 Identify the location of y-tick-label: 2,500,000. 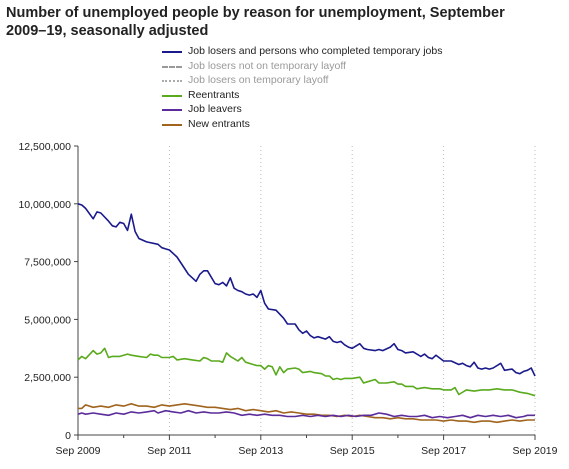
(47, 378).